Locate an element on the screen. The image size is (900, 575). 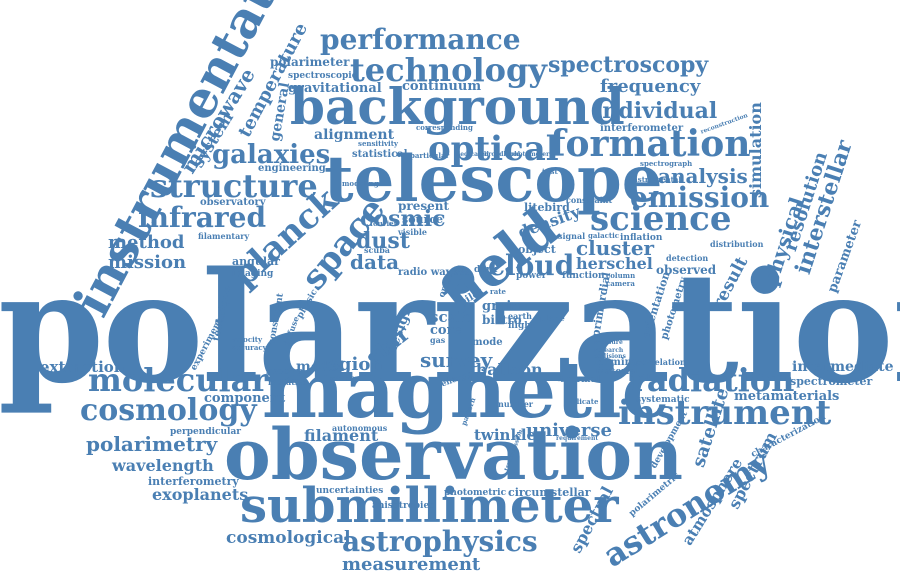
word-radiative: radiative is located at coordinates (288, 382).